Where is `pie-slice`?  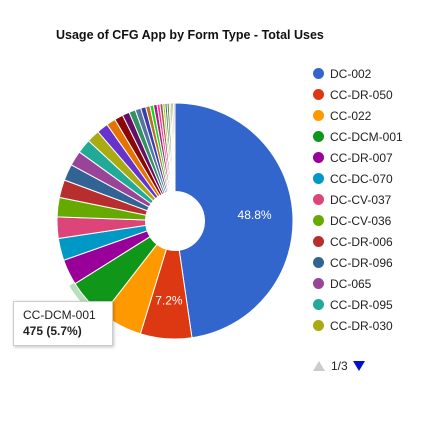
pie-slice is located at coordinates (174, 147).